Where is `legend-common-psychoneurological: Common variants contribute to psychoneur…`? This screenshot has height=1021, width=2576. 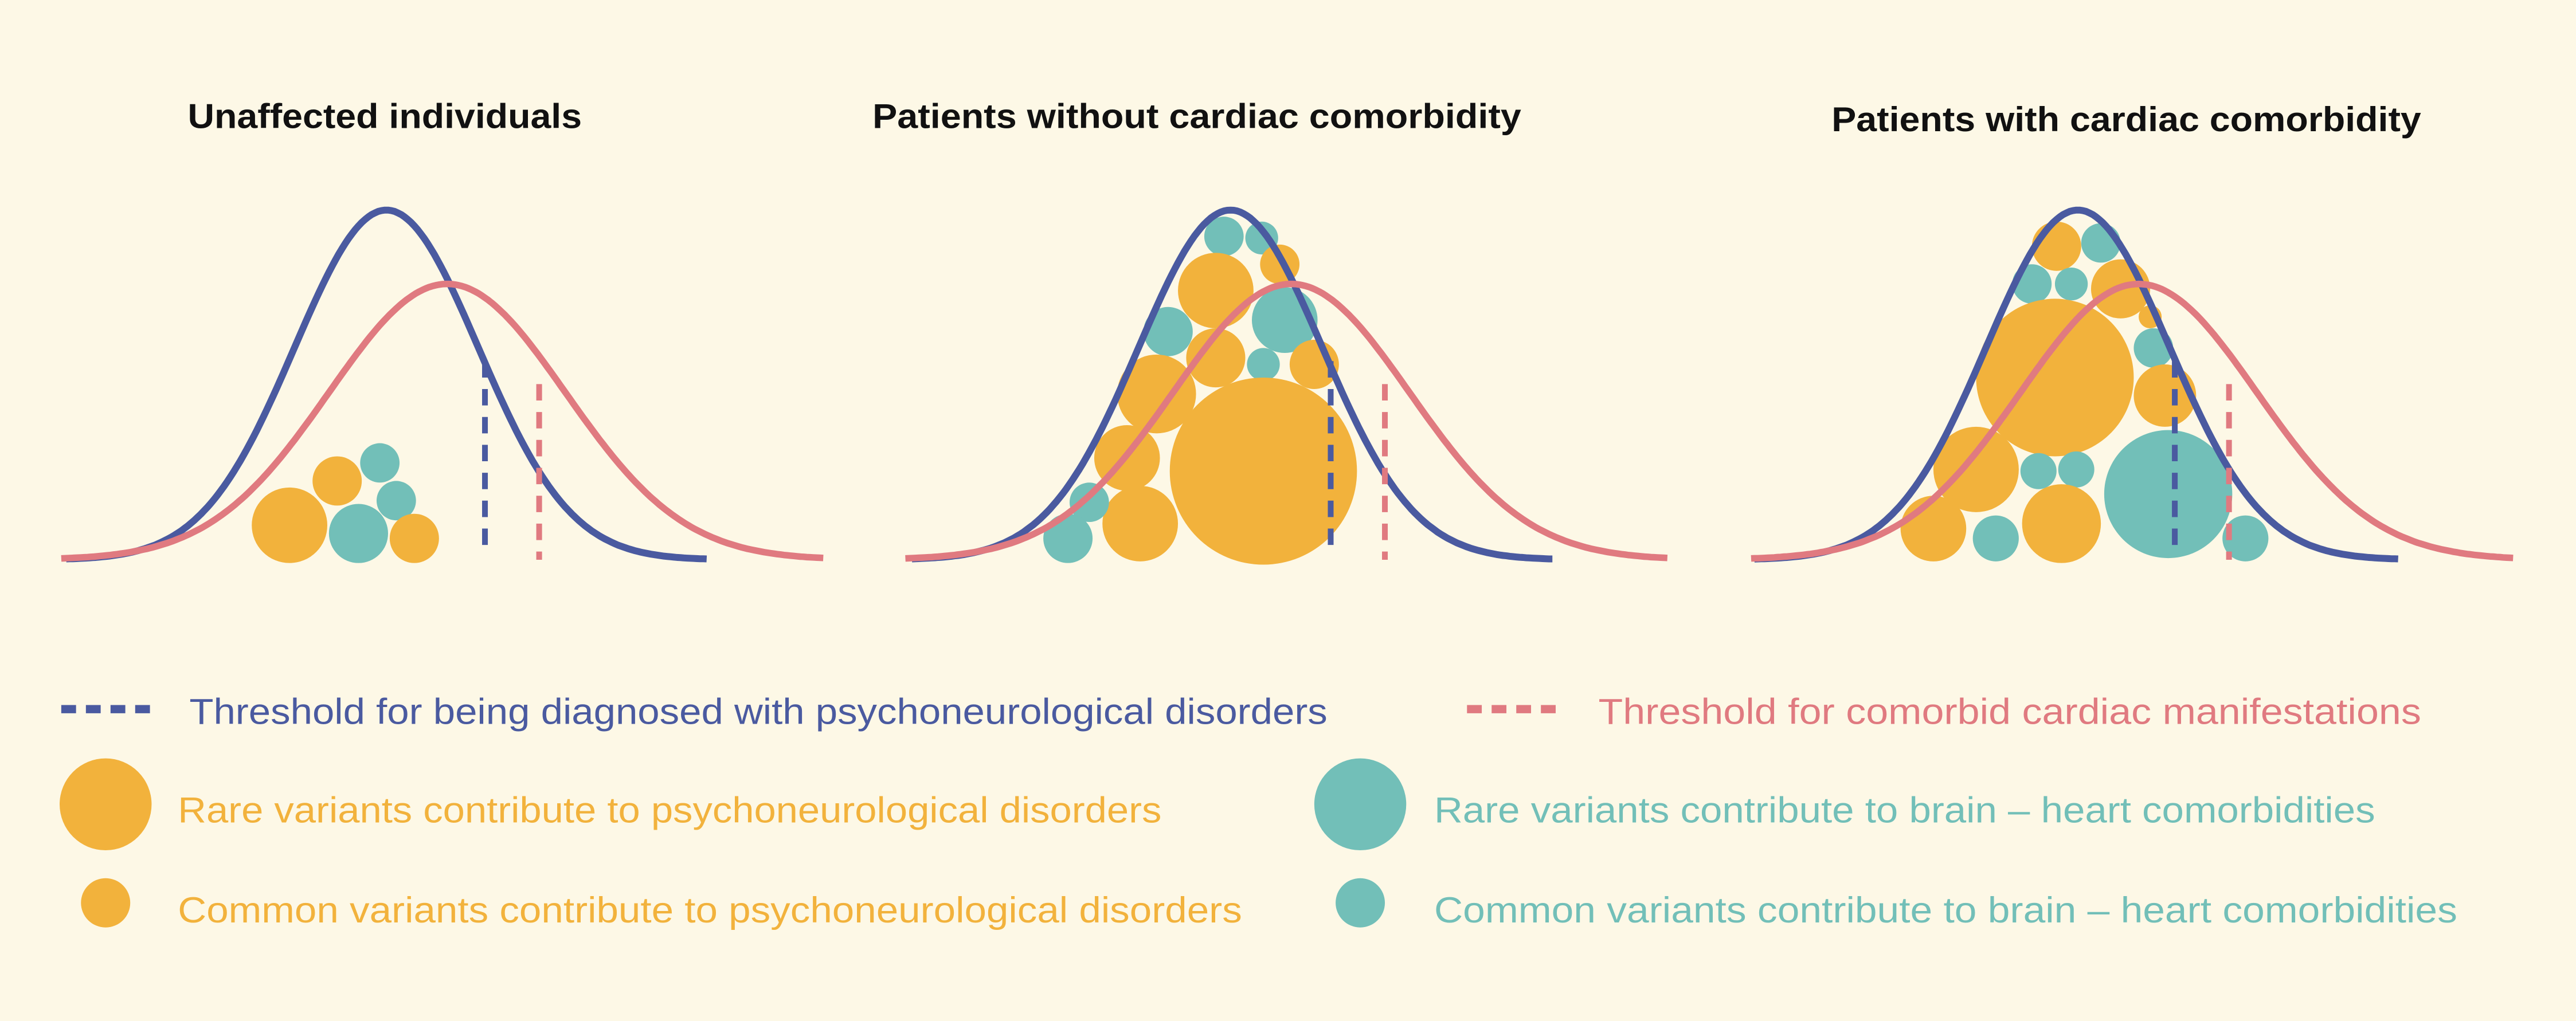
legend-common-psychoneurological: Common variants contribute to psychoneur… is located at coordinates (710, 910).